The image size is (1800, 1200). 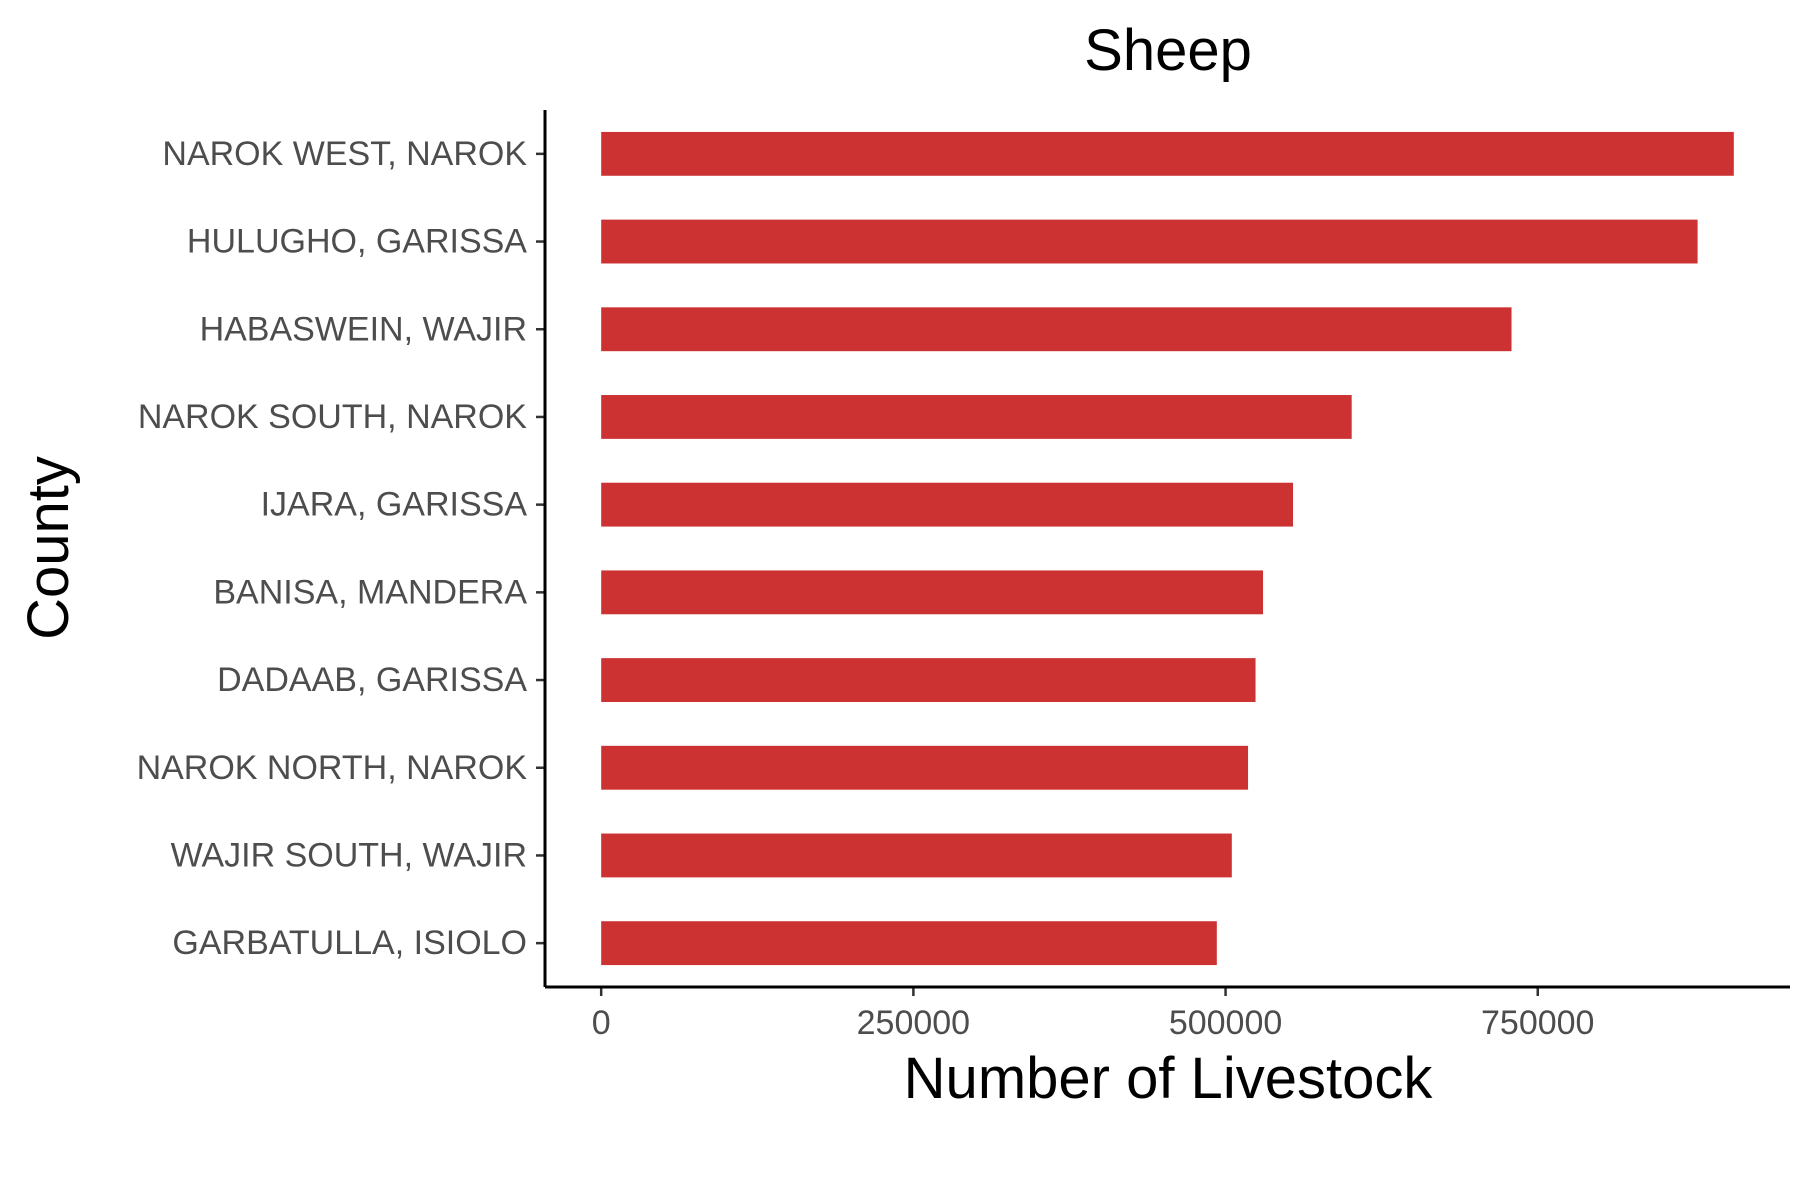 What do you see at coordinates (349, 855) in the screenshot?
I see `y-tick-label: WAJIR SOUTH, WAJIR` at bounding box center [349, 855].